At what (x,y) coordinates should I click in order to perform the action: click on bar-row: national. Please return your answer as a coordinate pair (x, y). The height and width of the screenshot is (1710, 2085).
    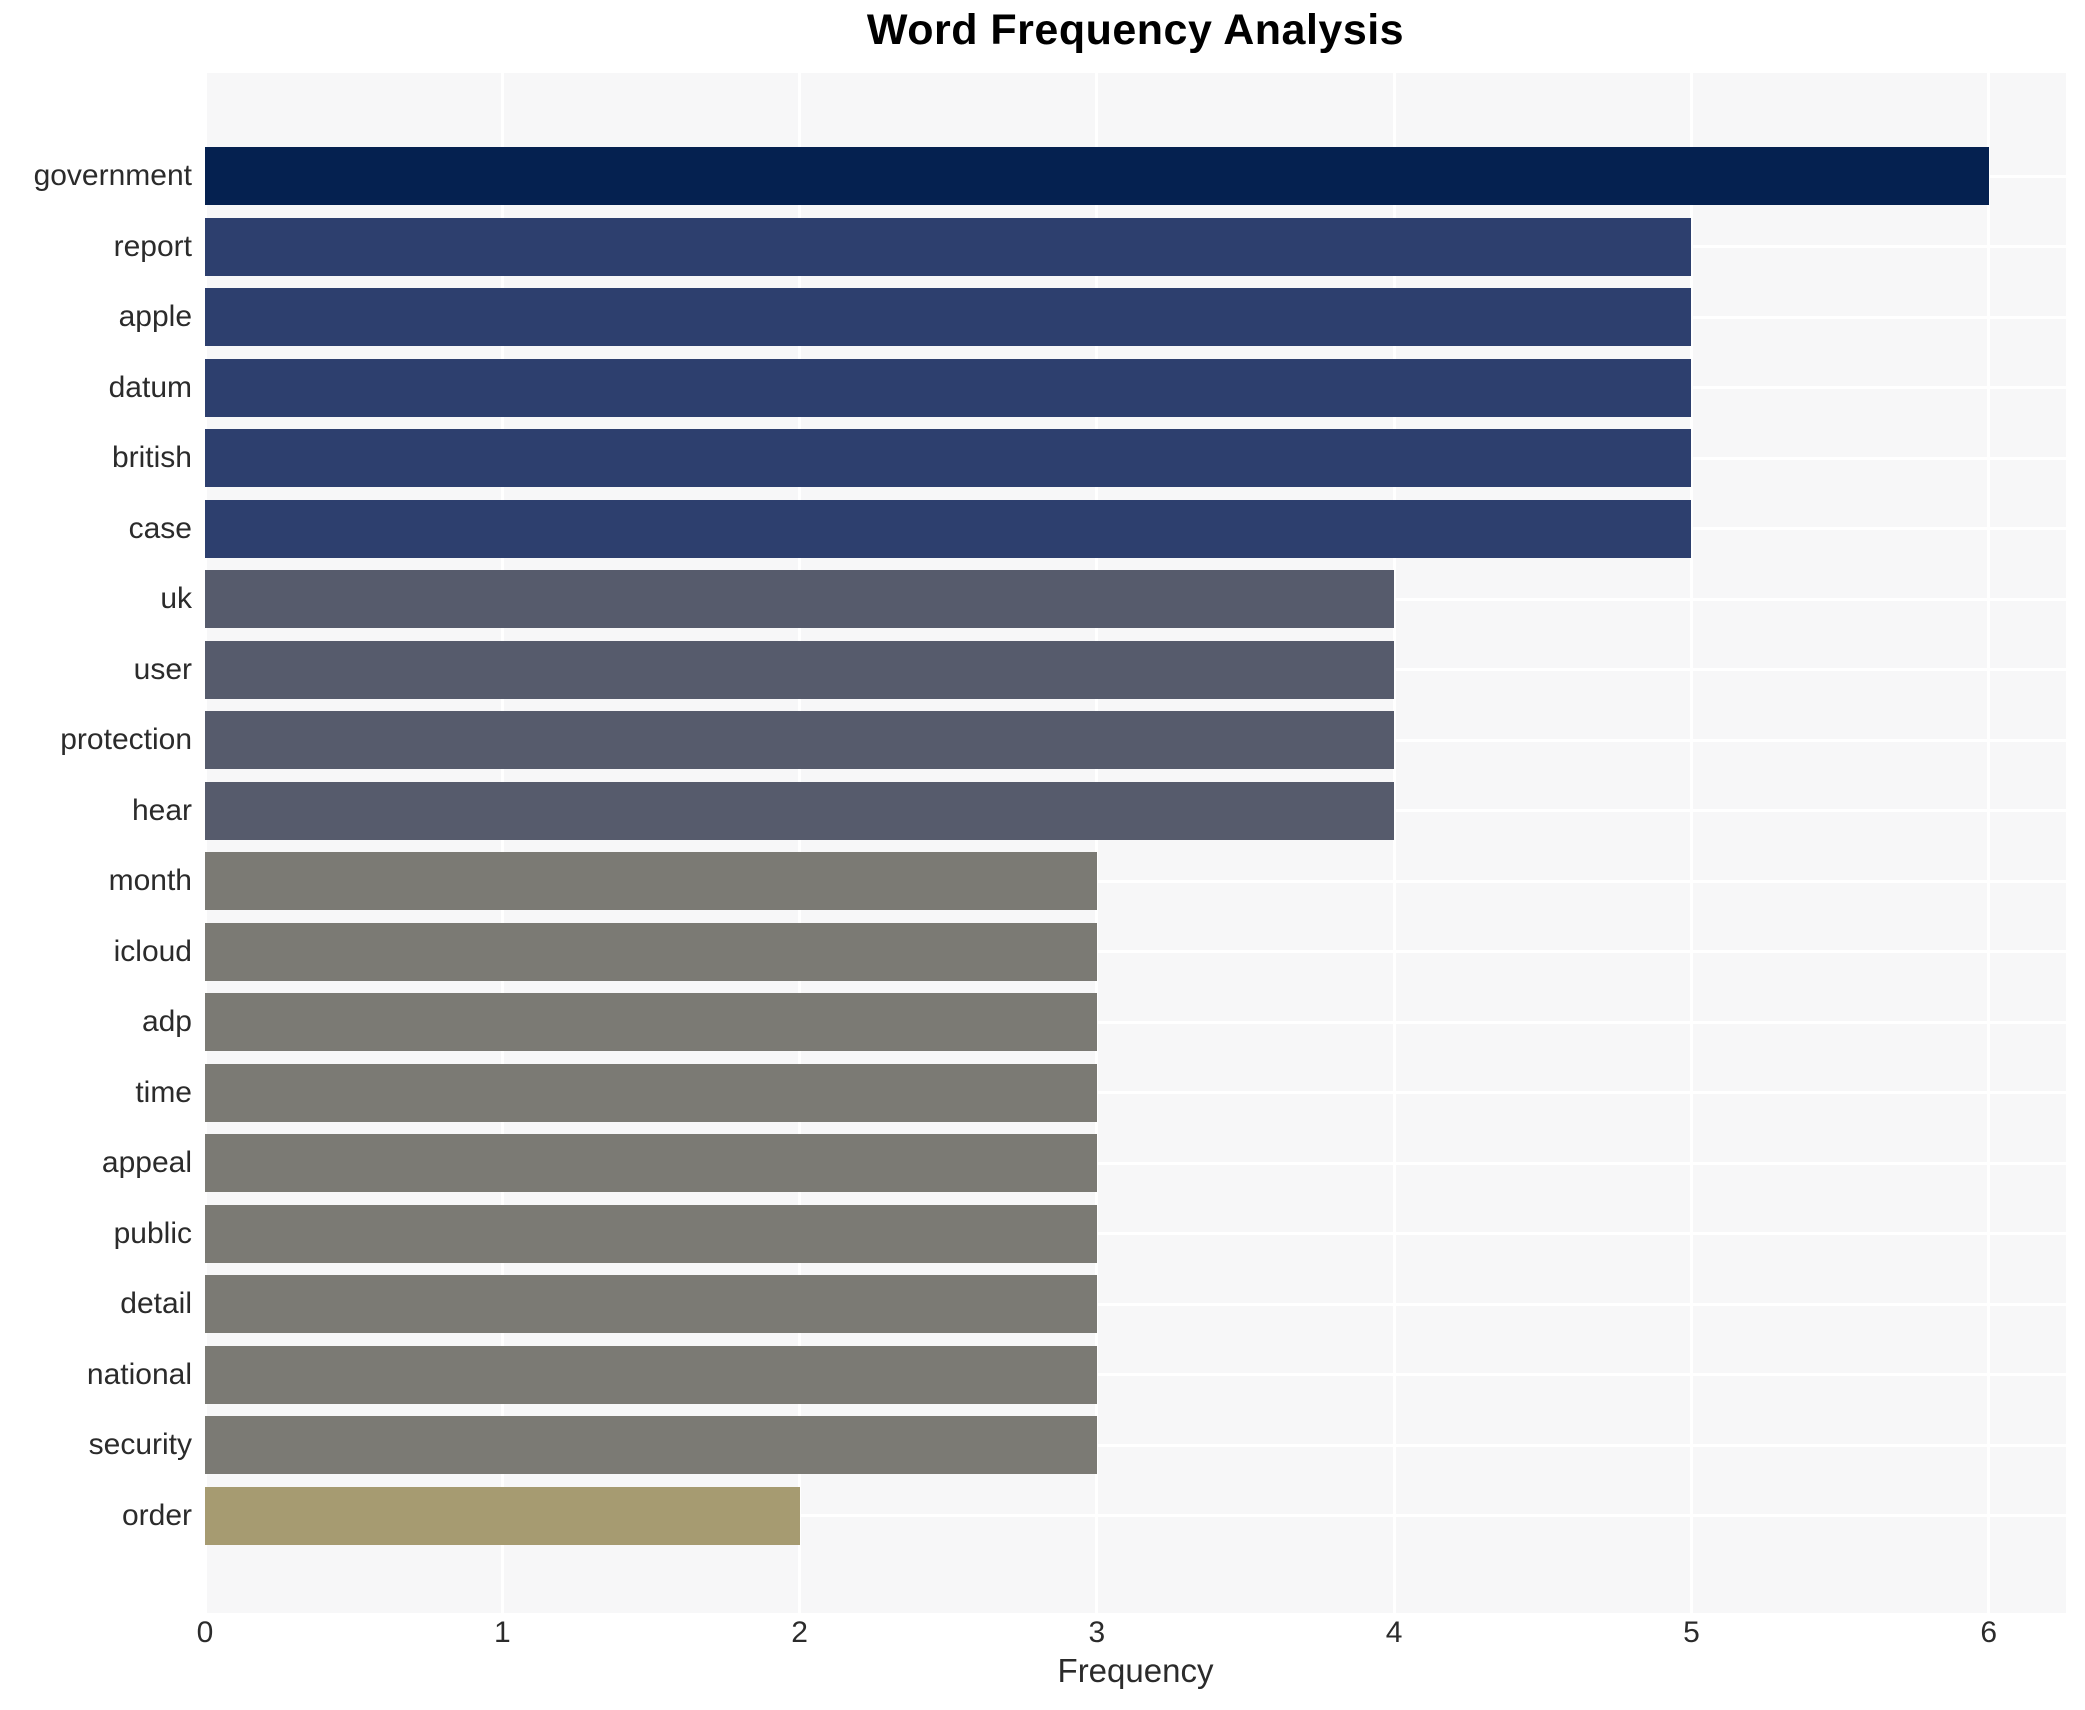
    Looking at the image, I should click on (1076, 1375).